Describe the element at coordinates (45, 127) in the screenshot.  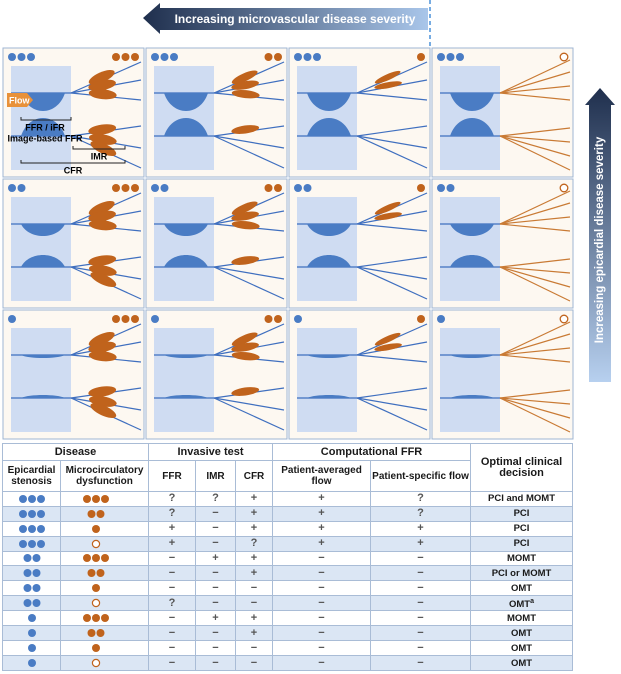
I see `ffr-label: FFR / iFR` at that location.